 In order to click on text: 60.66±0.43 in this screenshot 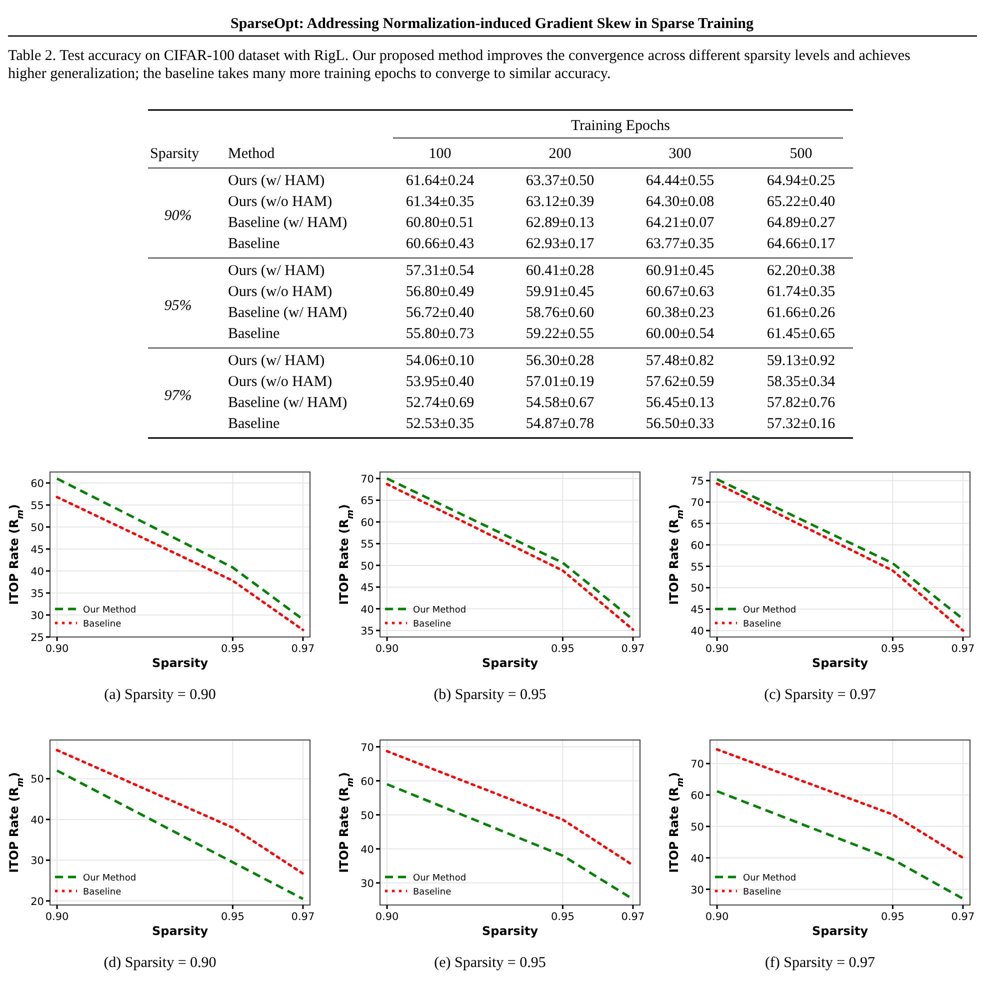, I will do `click(440, 244)`.